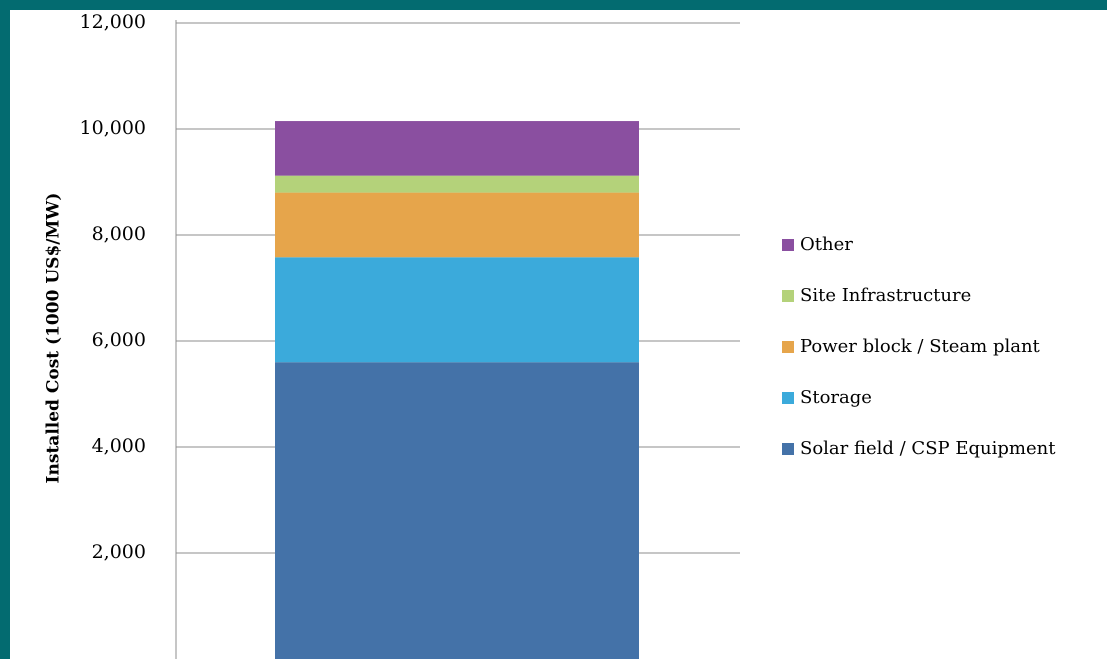 The image size is (1107, 659). Describe the element at coordinates (457, 310) in the screenshot. I see `bar-segment-storage` at that location.